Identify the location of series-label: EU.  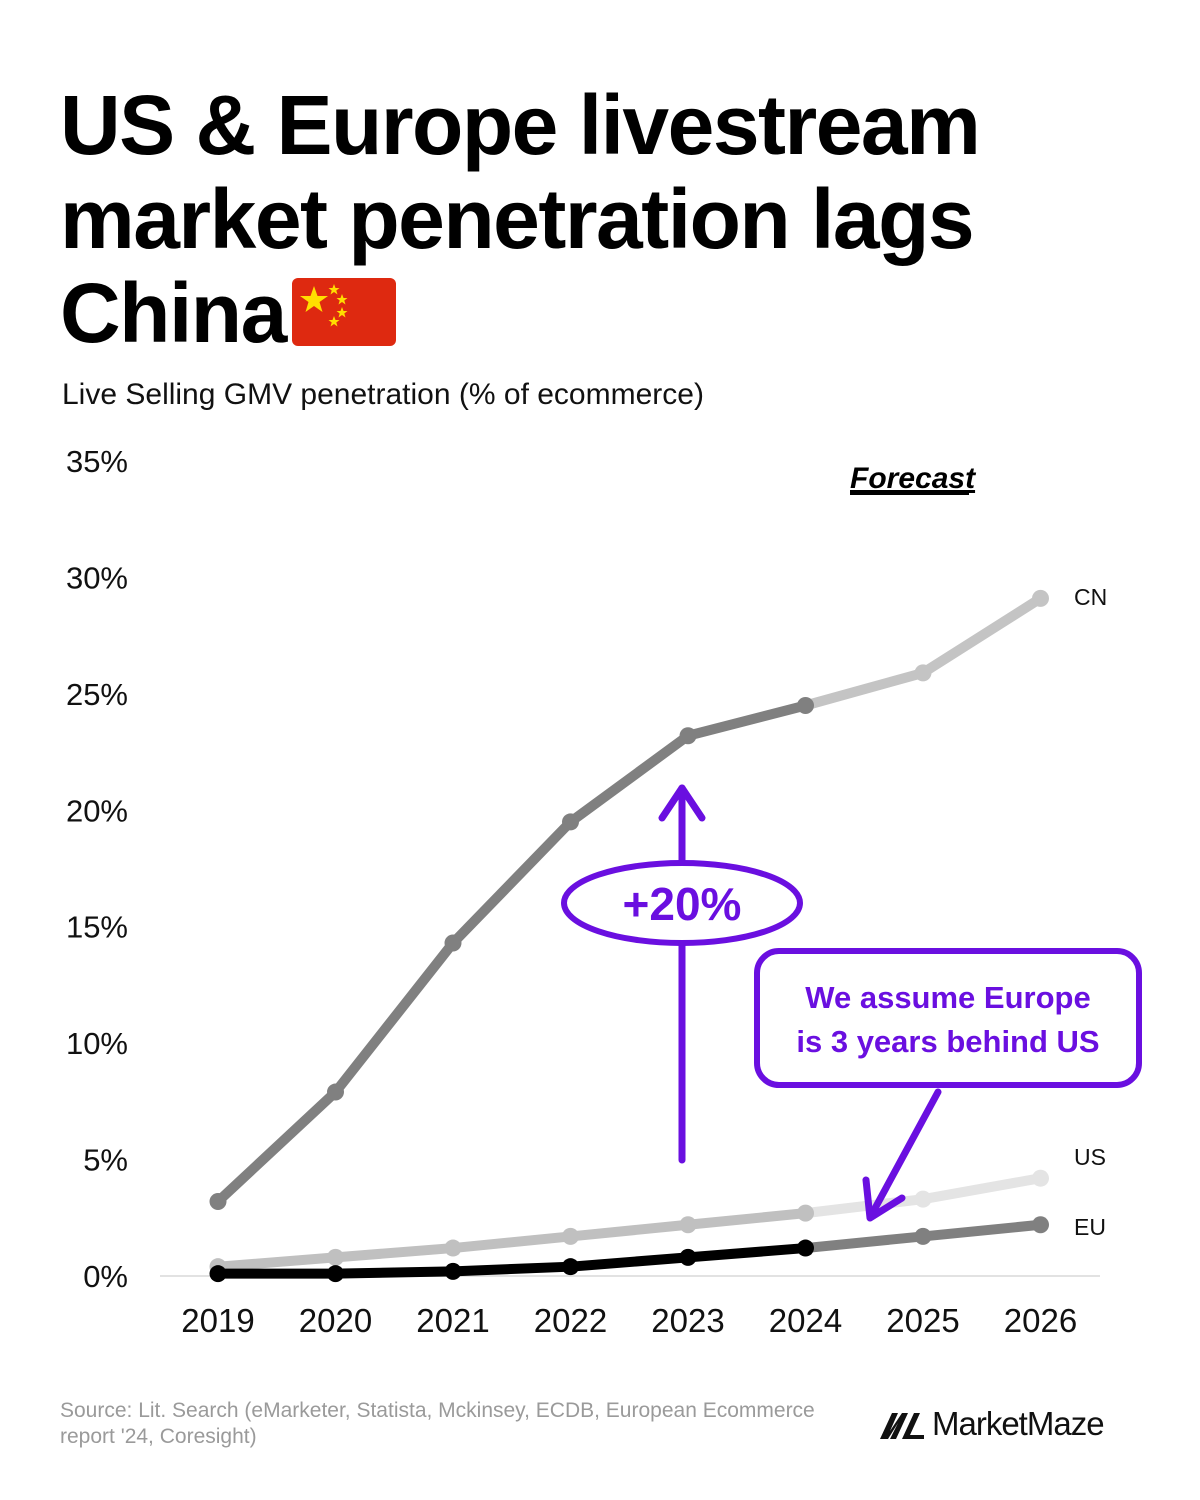
(1090, 1227).